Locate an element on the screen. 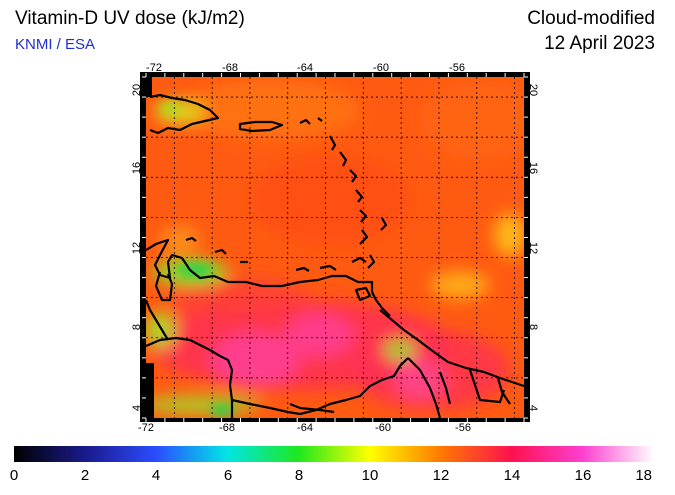 Image resolution: width=675 pixels, height=495 pixels. lat-tick-right-2: 12 is located at coordinates (533, 248).